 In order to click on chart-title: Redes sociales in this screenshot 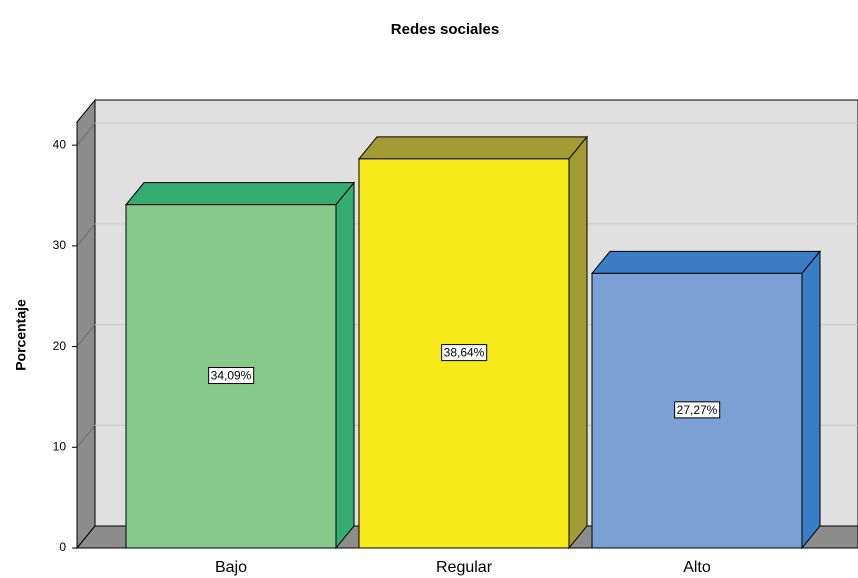, I will do `click(445, 29)`.